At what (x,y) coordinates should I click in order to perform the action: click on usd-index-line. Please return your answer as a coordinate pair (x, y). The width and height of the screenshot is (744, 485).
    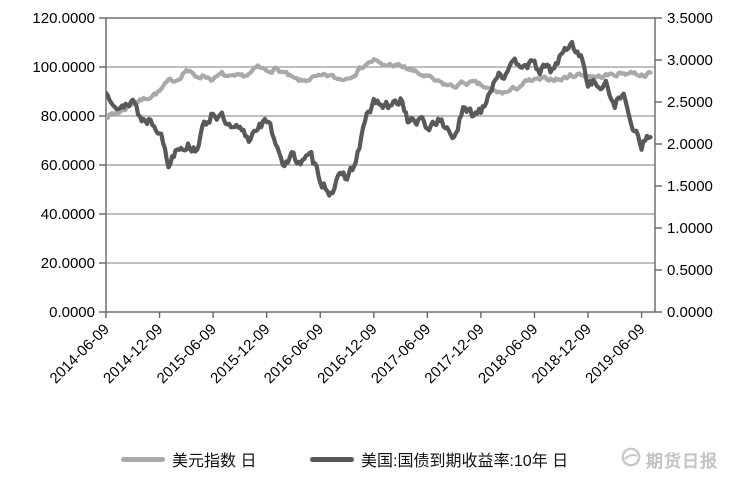
    Looking at the image, I should click on (379, 88).